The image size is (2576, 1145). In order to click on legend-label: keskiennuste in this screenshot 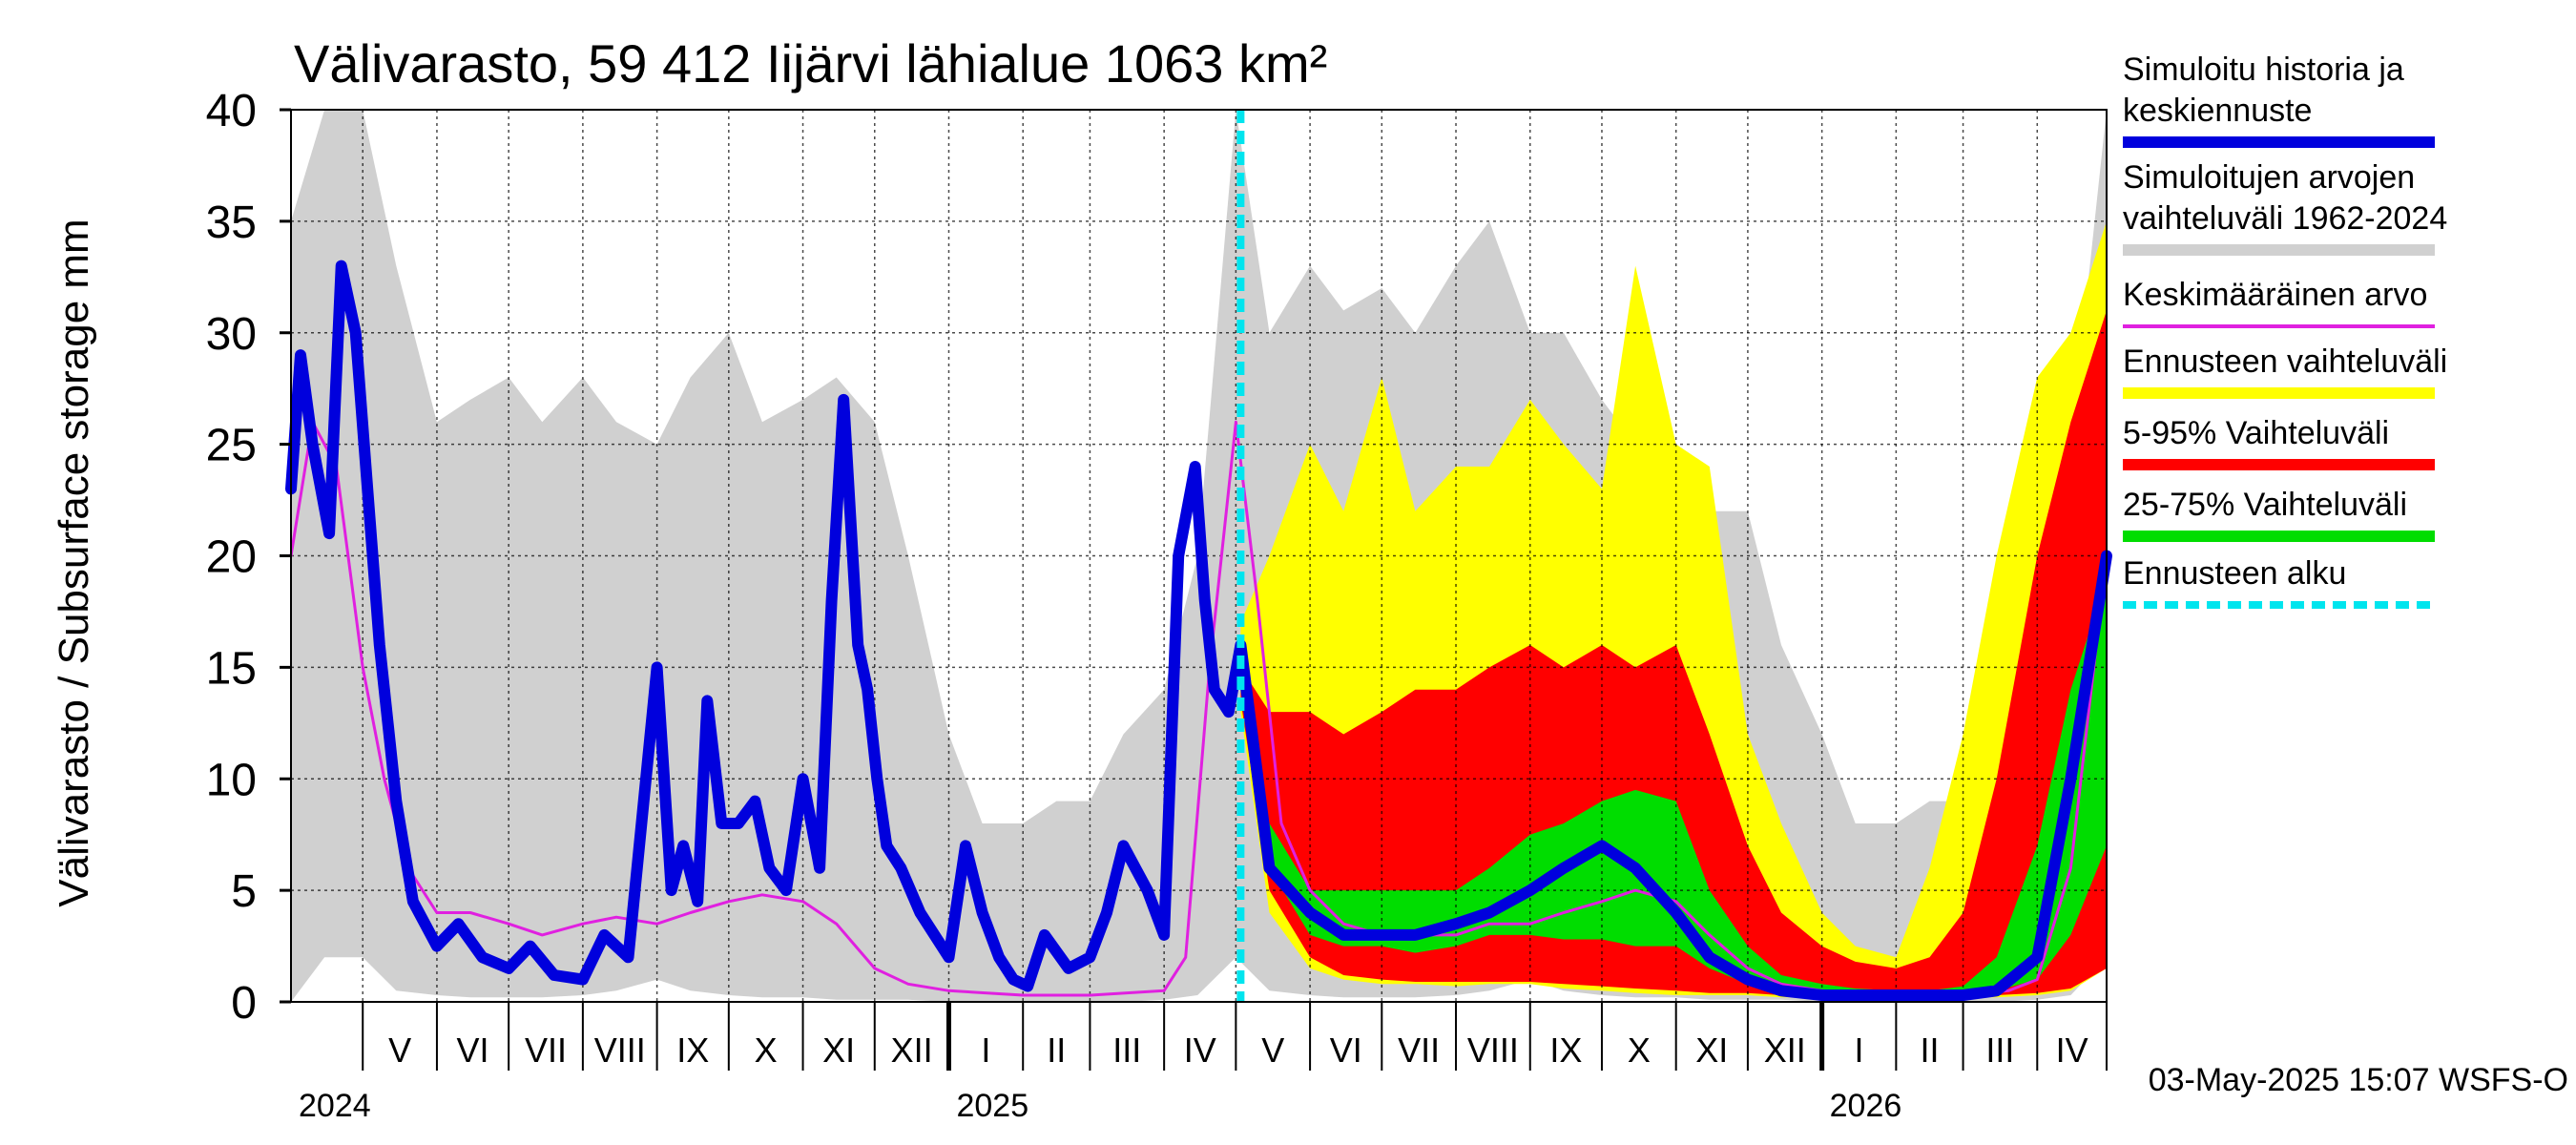, I will do `click(2217, 111)`.